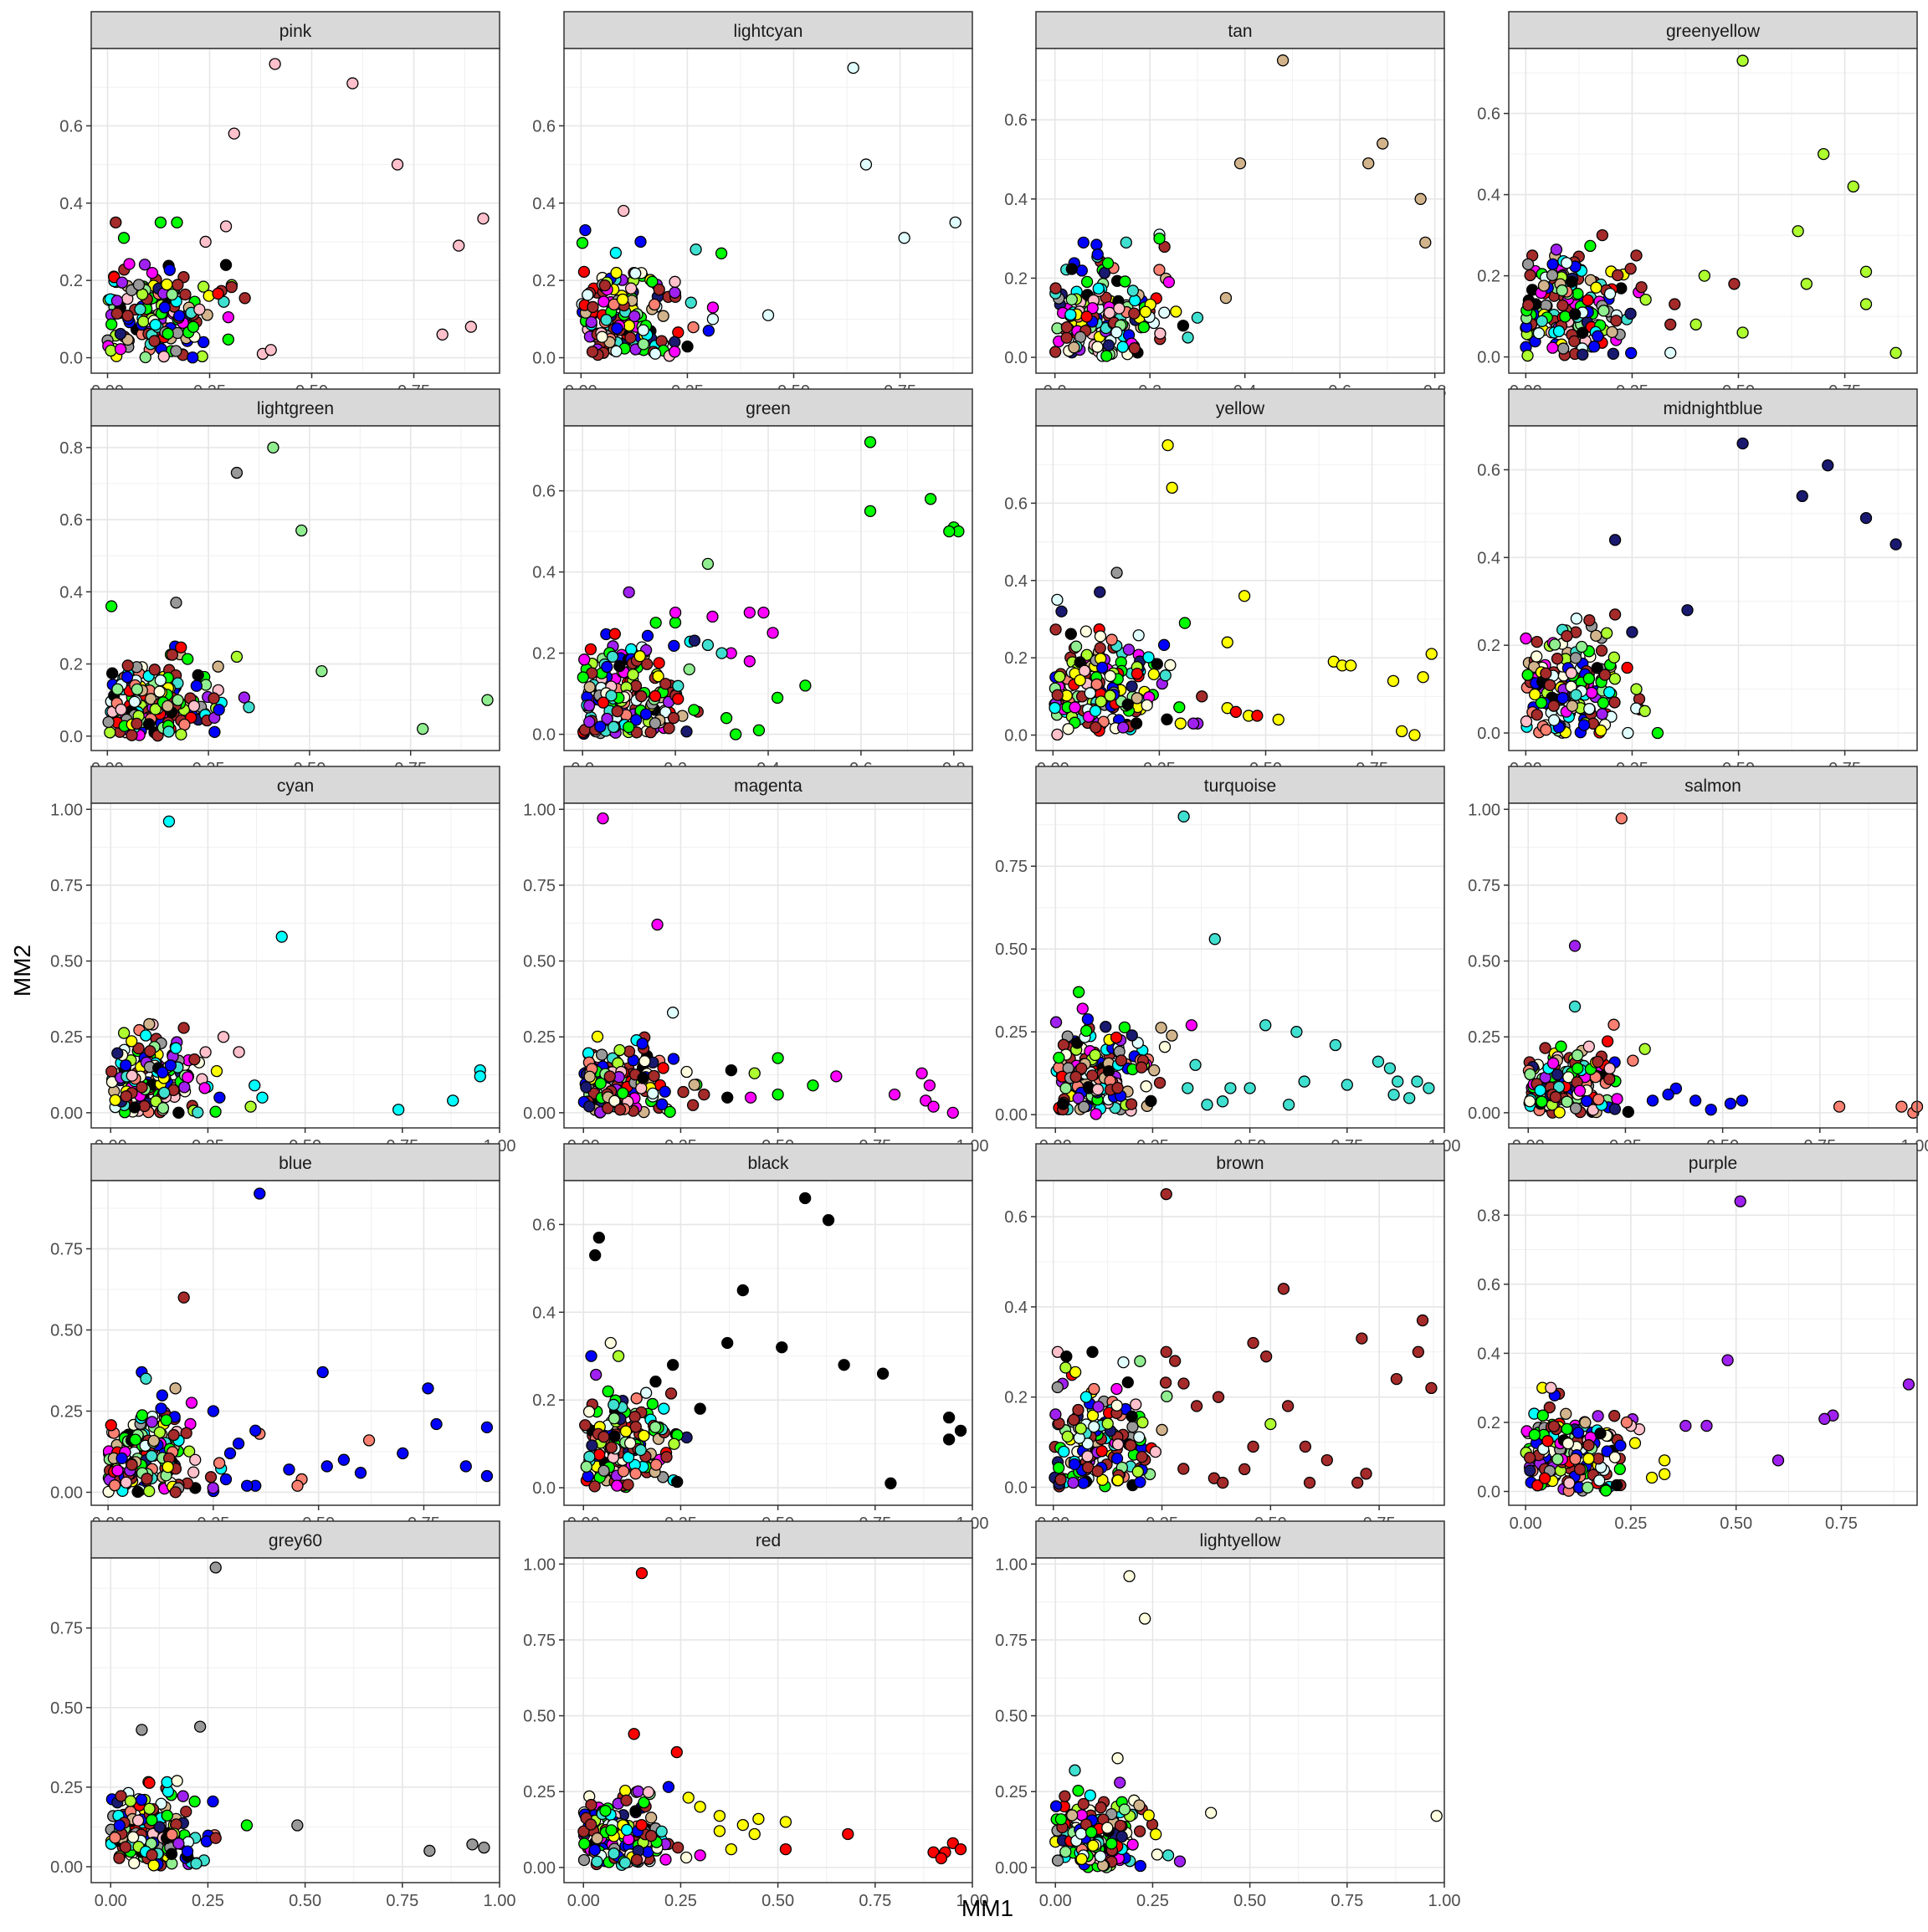 Image resolution: width=1928 pixels, height=1932 pixels. Describe the element at coordinates (539, 810) in the screenshot. I see `y-tick-label: 1.00` at that location.